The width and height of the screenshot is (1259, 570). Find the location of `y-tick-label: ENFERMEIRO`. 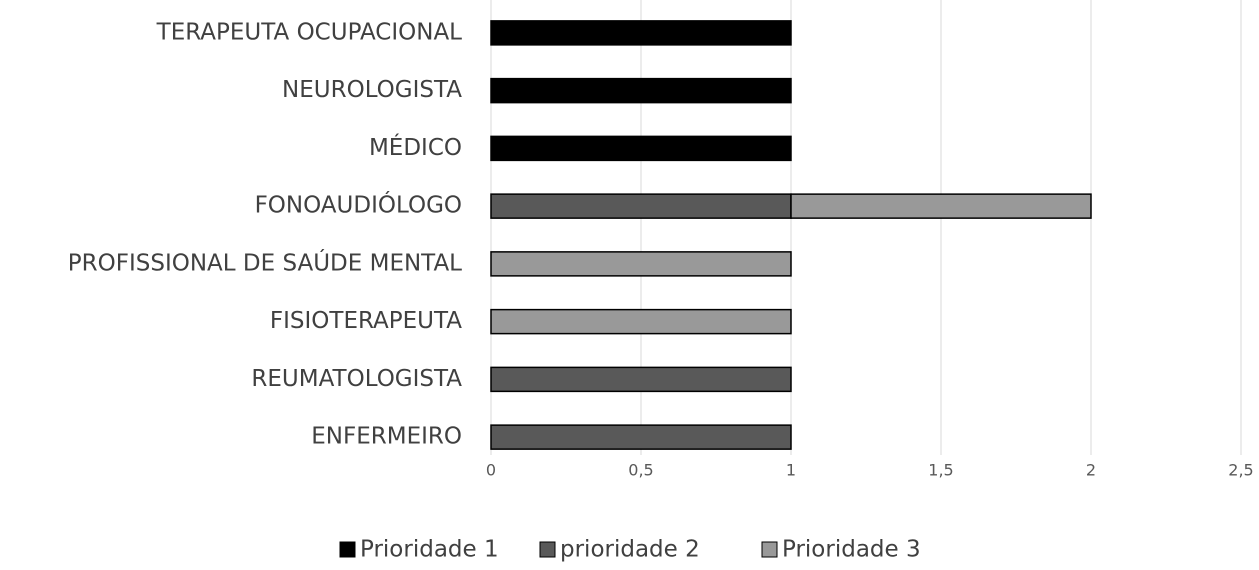

y-tick-label: ENFERMEIRO is located at coordinates (386, 437).